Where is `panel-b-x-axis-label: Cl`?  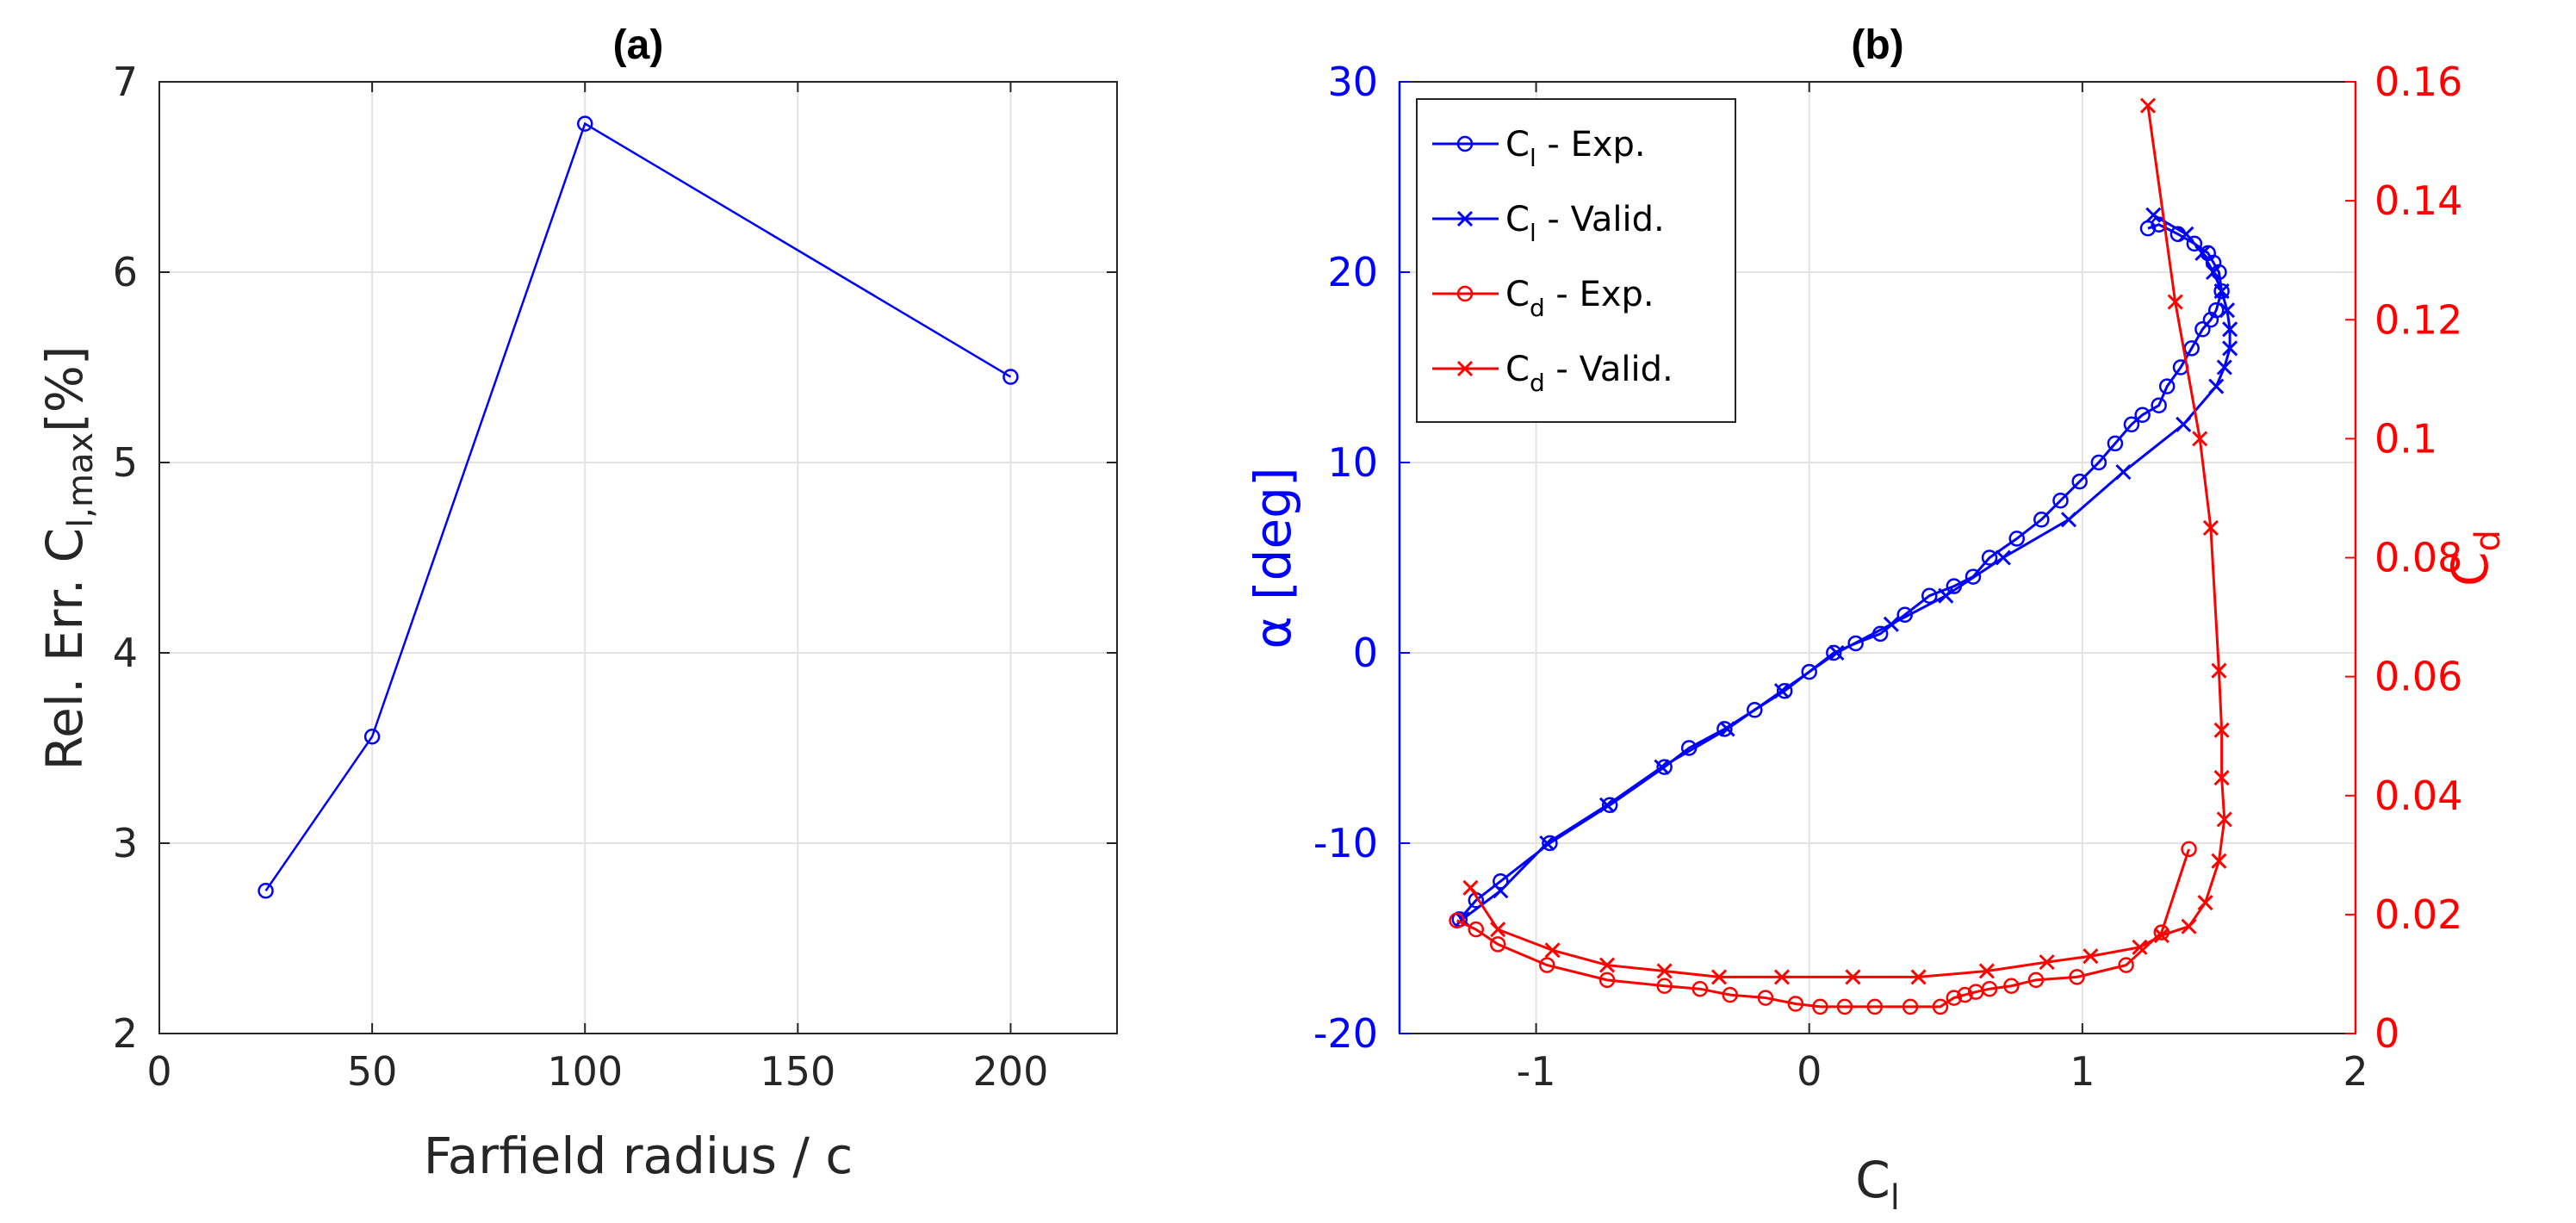 panel-b-x-axis-label: Cl is located at coordinates (1877, 1184).